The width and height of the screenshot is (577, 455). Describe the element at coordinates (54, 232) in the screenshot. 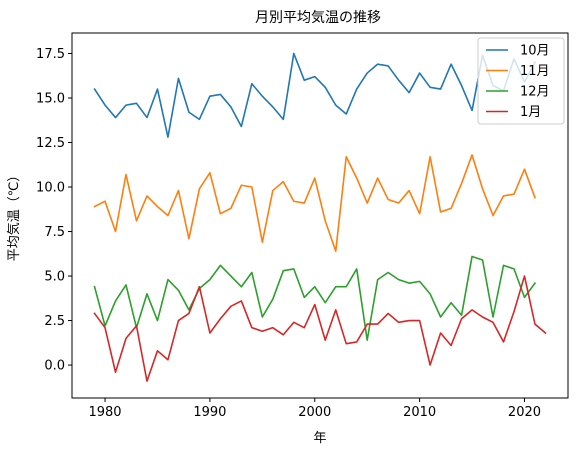

I see `y-tick-label: 7.5` at that location.